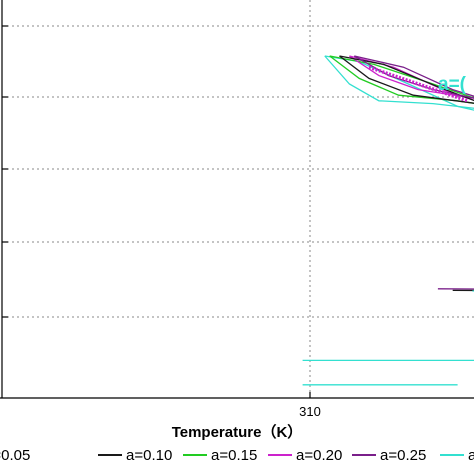  Describe the element at coordinates (149, 455) in the screenshot. I see `legend-label: a=0.10` at that location.